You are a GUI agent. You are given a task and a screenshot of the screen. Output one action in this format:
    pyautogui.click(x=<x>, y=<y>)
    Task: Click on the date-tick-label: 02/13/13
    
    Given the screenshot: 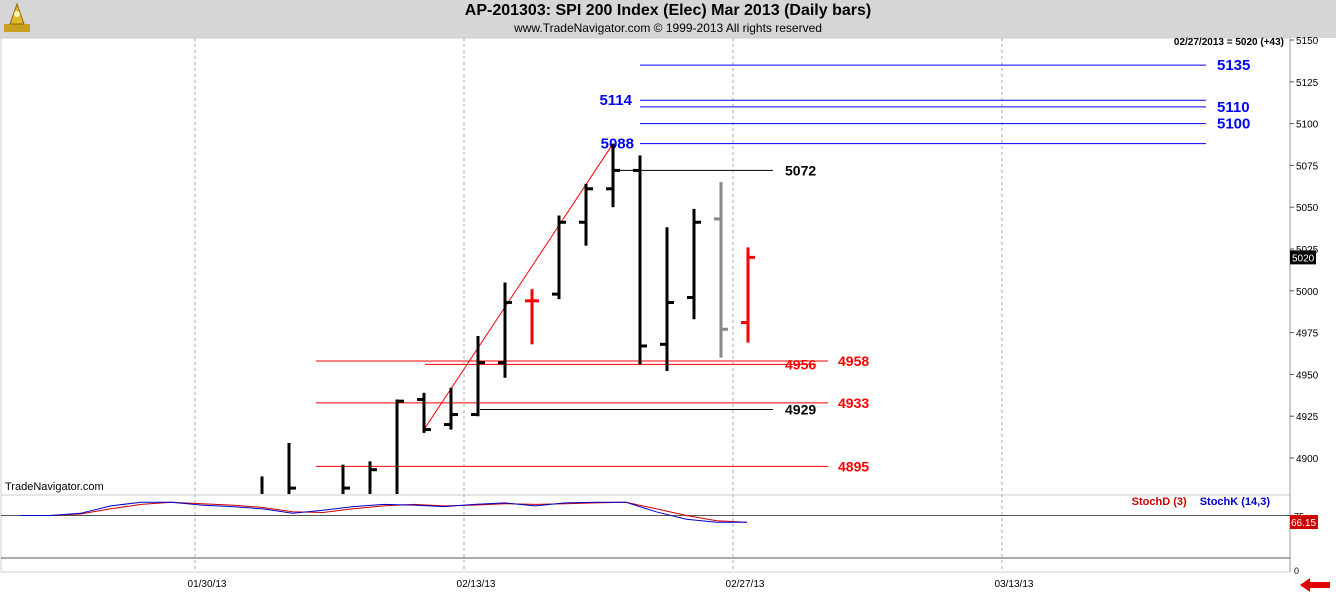 What is the action you would take?
    pyautogui.click(x=476, y=584)
    